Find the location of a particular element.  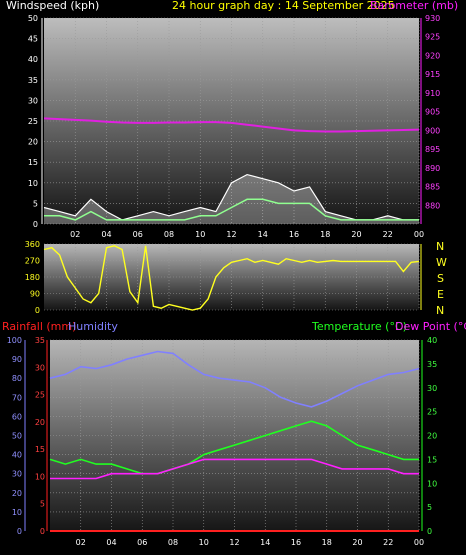

wind-ytick-label: 10 is located at coordinates (33, 183).